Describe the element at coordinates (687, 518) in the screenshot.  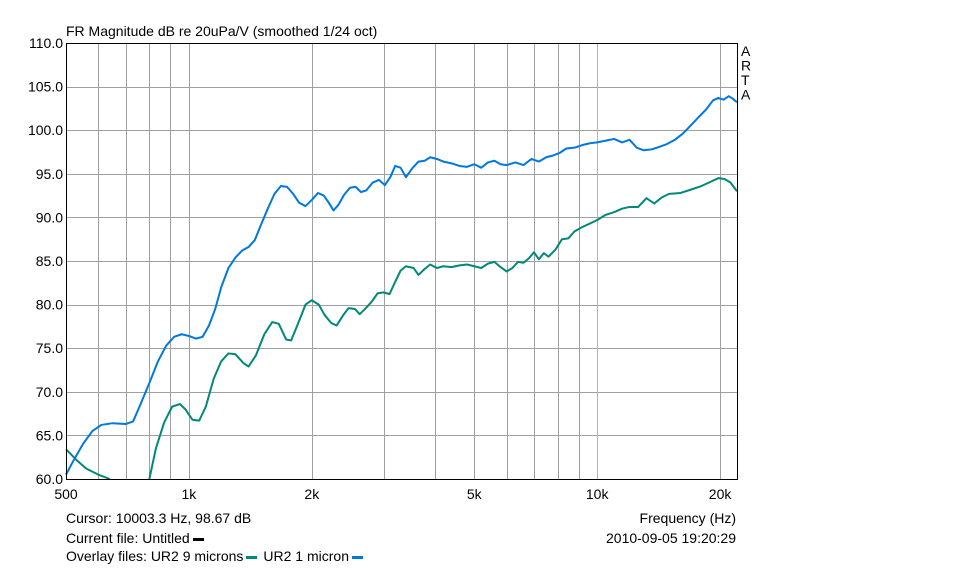
I see `x-axis-label: Frequency (Hz)` at that location.